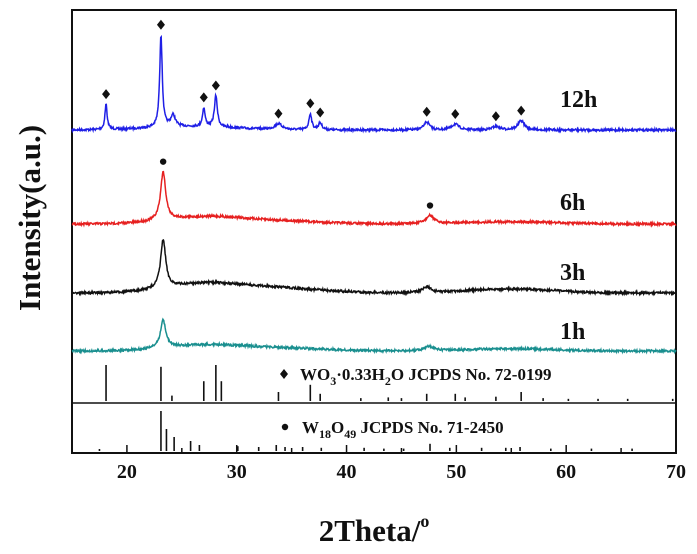 The width and height of the screenshot is (697, 554). I want to click on reference-label-part: 18, so click(325, 434).